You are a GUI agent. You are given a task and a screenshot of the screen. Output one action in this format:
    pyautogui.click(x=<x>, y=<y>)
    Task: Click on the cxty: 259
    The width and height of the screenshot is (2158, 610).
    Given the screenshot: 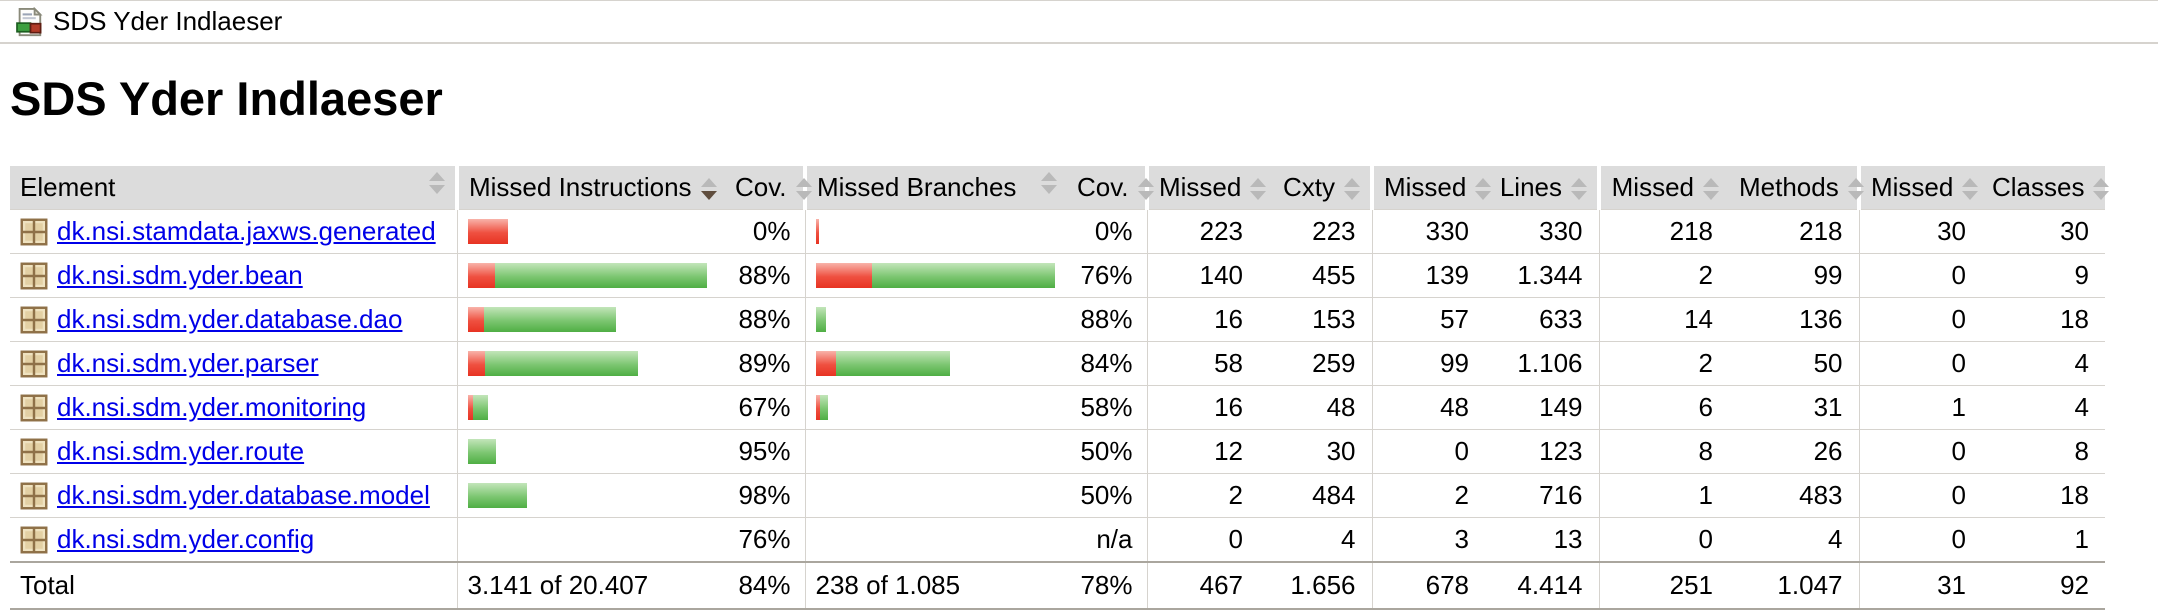 What is the action you would take?
    pyautogui.click(x=1315, y=363)
    